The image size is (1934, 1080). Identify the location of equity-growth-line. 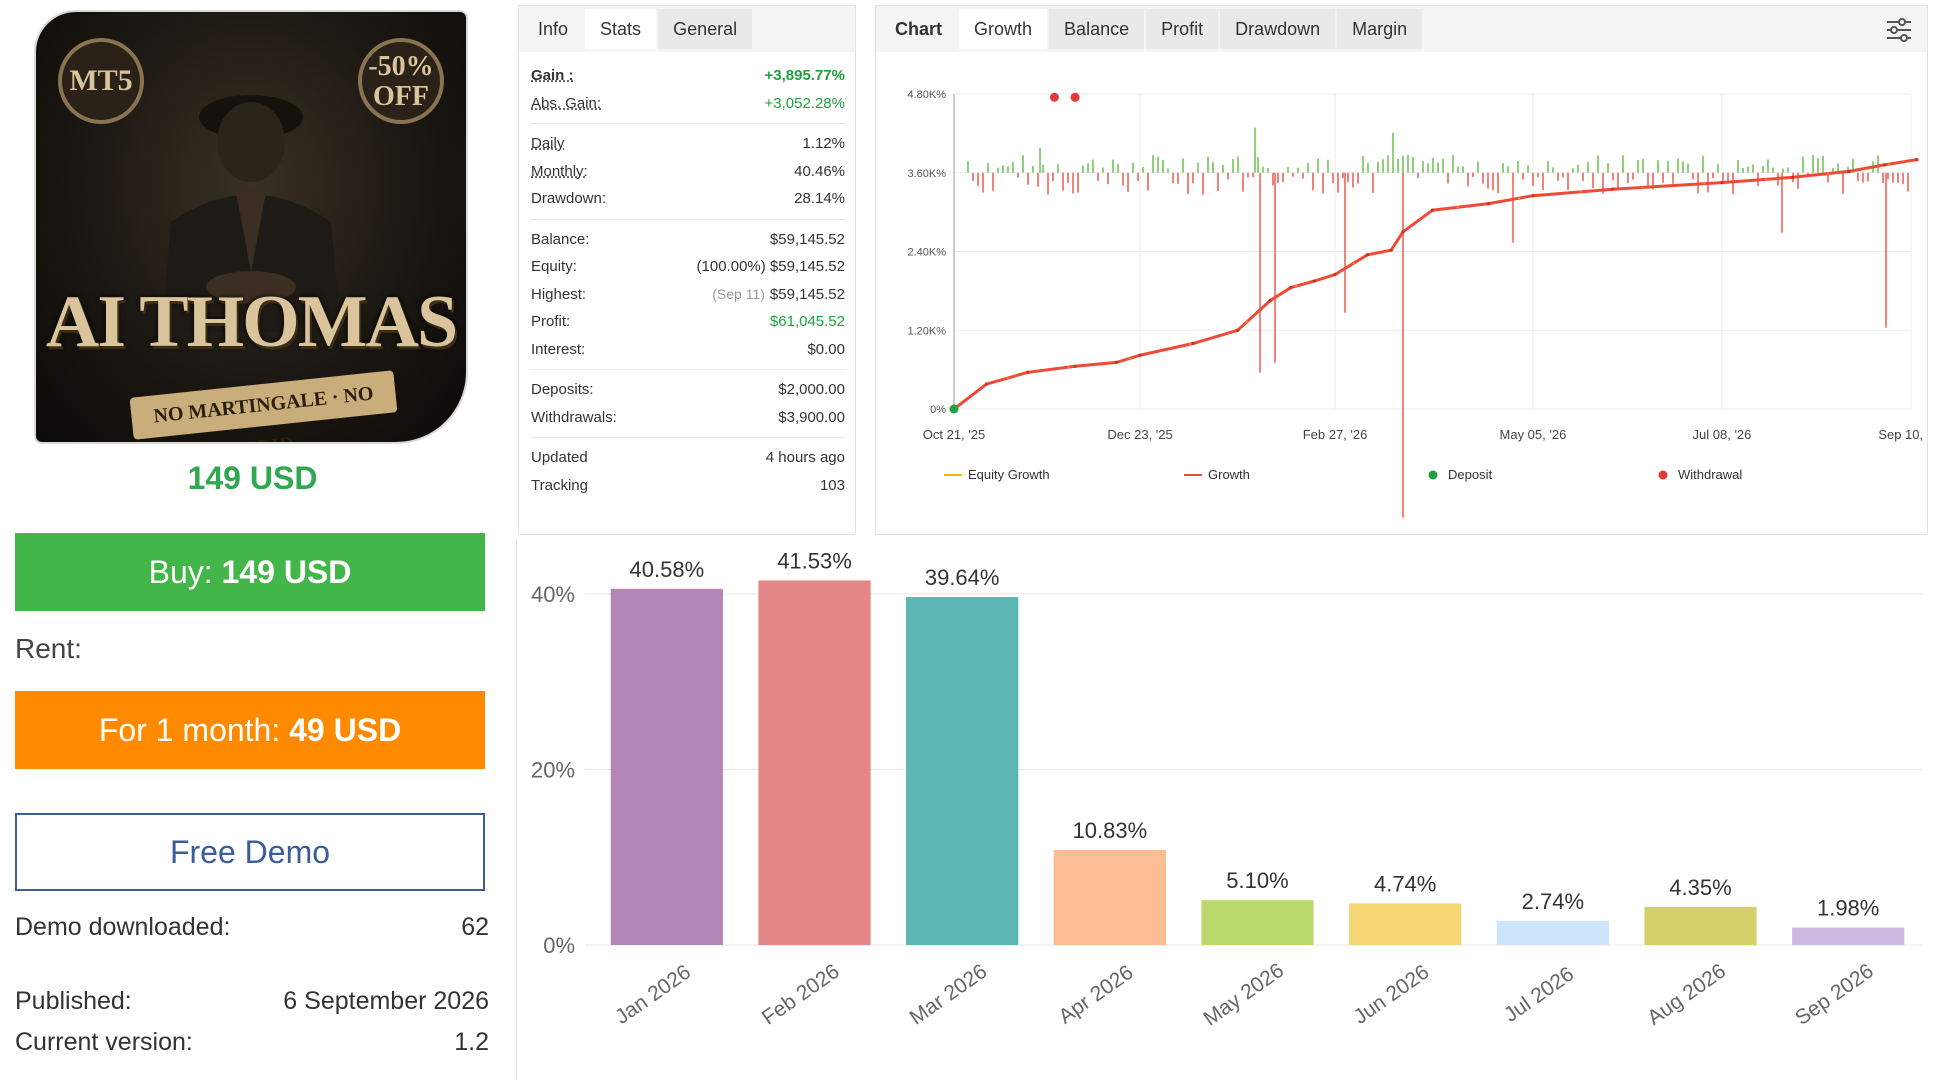
(1435, 284).